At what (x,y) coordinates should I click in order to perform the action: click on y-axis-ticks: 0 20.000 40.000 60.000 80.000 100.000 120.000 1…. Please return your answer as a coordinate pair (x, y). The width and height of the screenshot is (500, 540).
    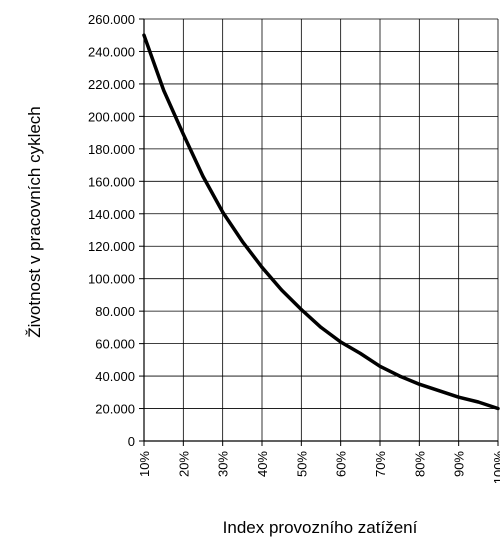
    Looking at the image, I should click on (116, 230).